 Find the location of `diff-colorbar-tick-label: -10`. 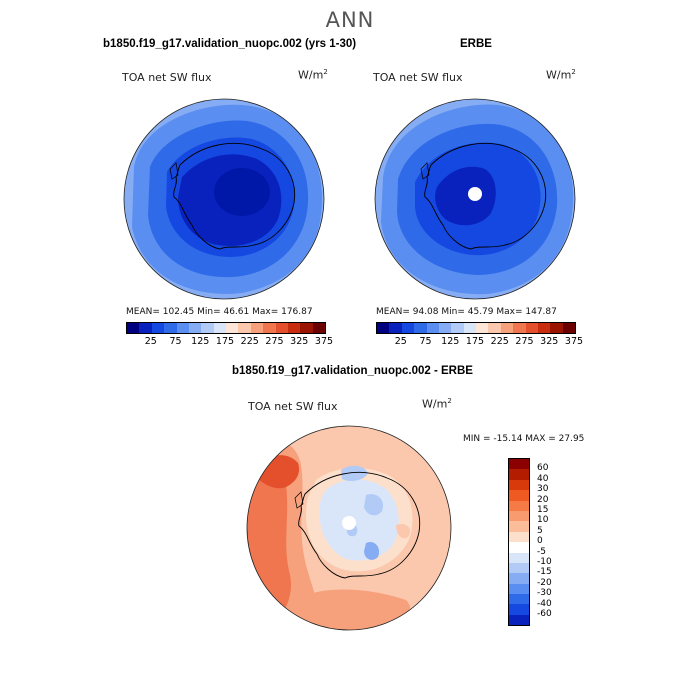

diff-colorbar-tick-label: -10 is located at coordinates (544, 562).